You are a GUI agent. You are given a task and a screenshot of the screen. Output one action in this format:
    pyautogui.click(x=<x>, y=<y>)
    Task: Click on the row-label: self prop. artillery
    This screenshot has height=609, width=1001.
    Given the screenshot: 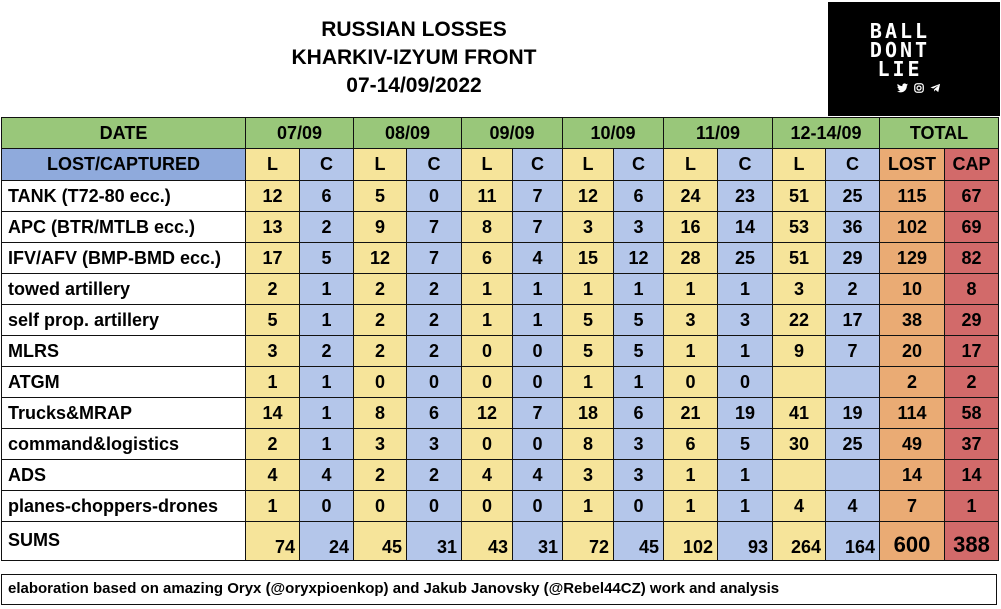 What is the action you would take?
    pyautogui.click(x=123, y=320)
    